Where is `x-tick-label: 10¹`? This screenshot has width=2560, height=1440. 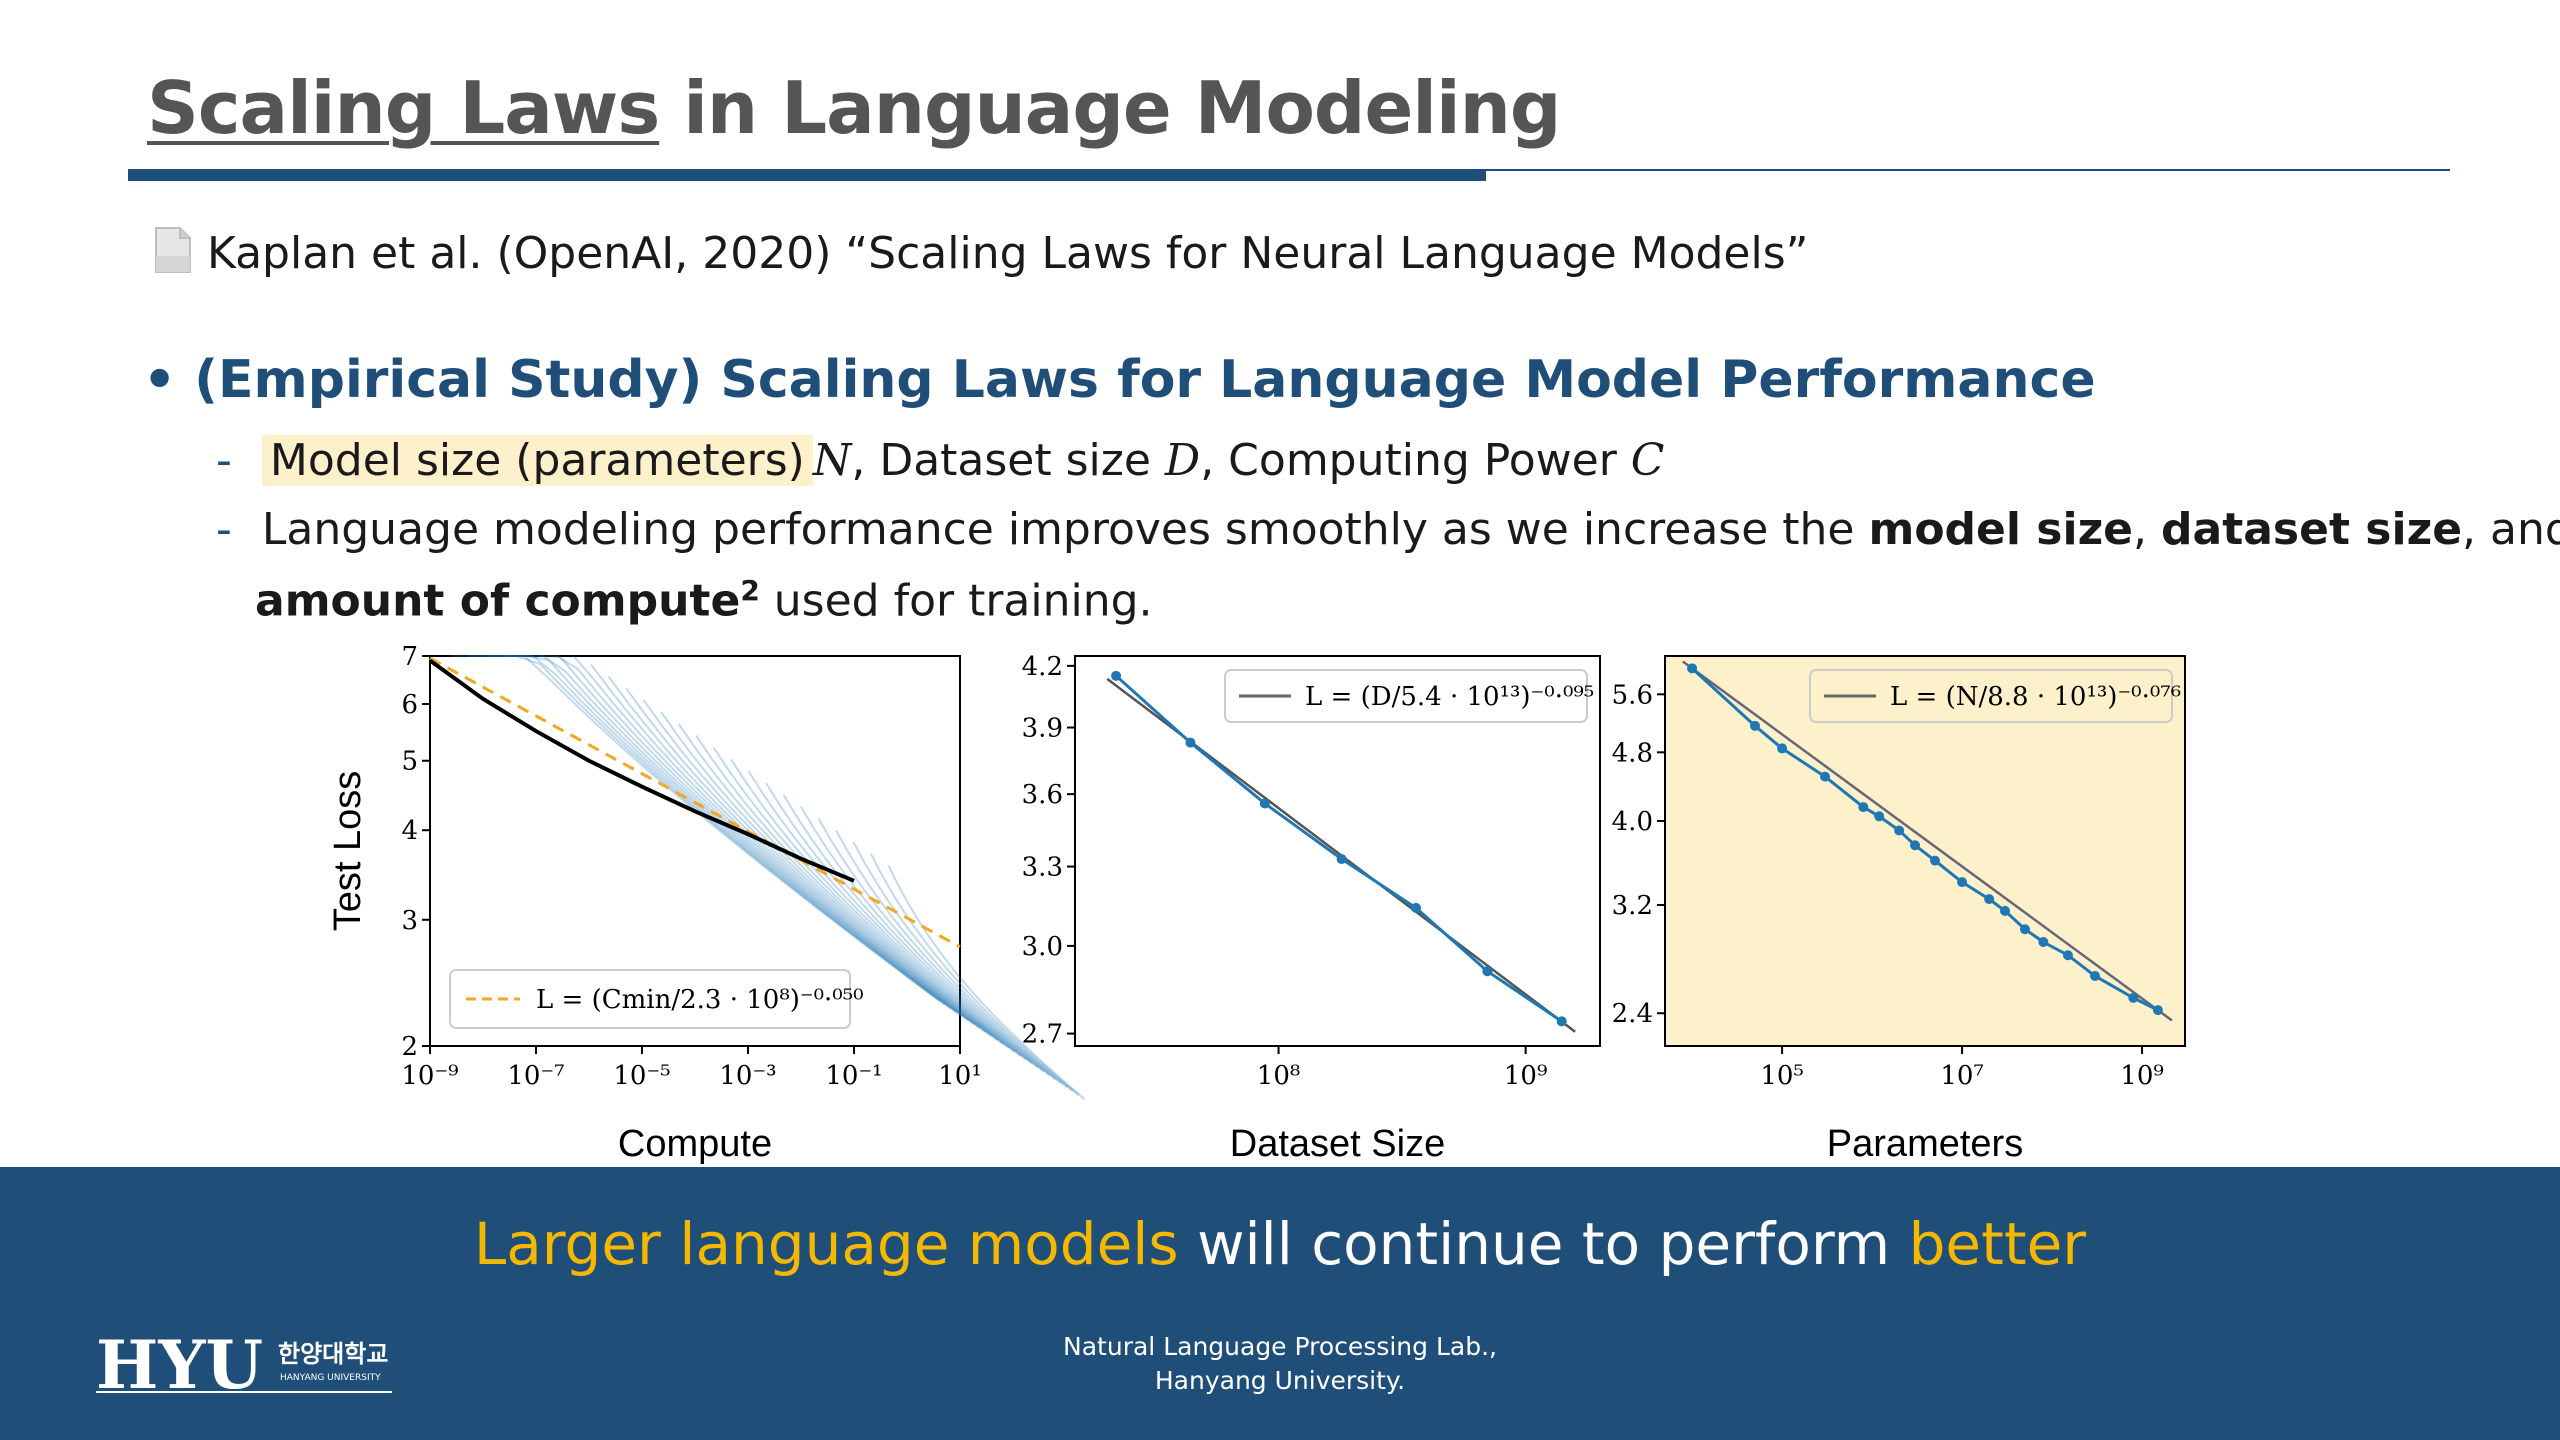
x-tick-label: 10¹ is located at coordinates (960, 1076).